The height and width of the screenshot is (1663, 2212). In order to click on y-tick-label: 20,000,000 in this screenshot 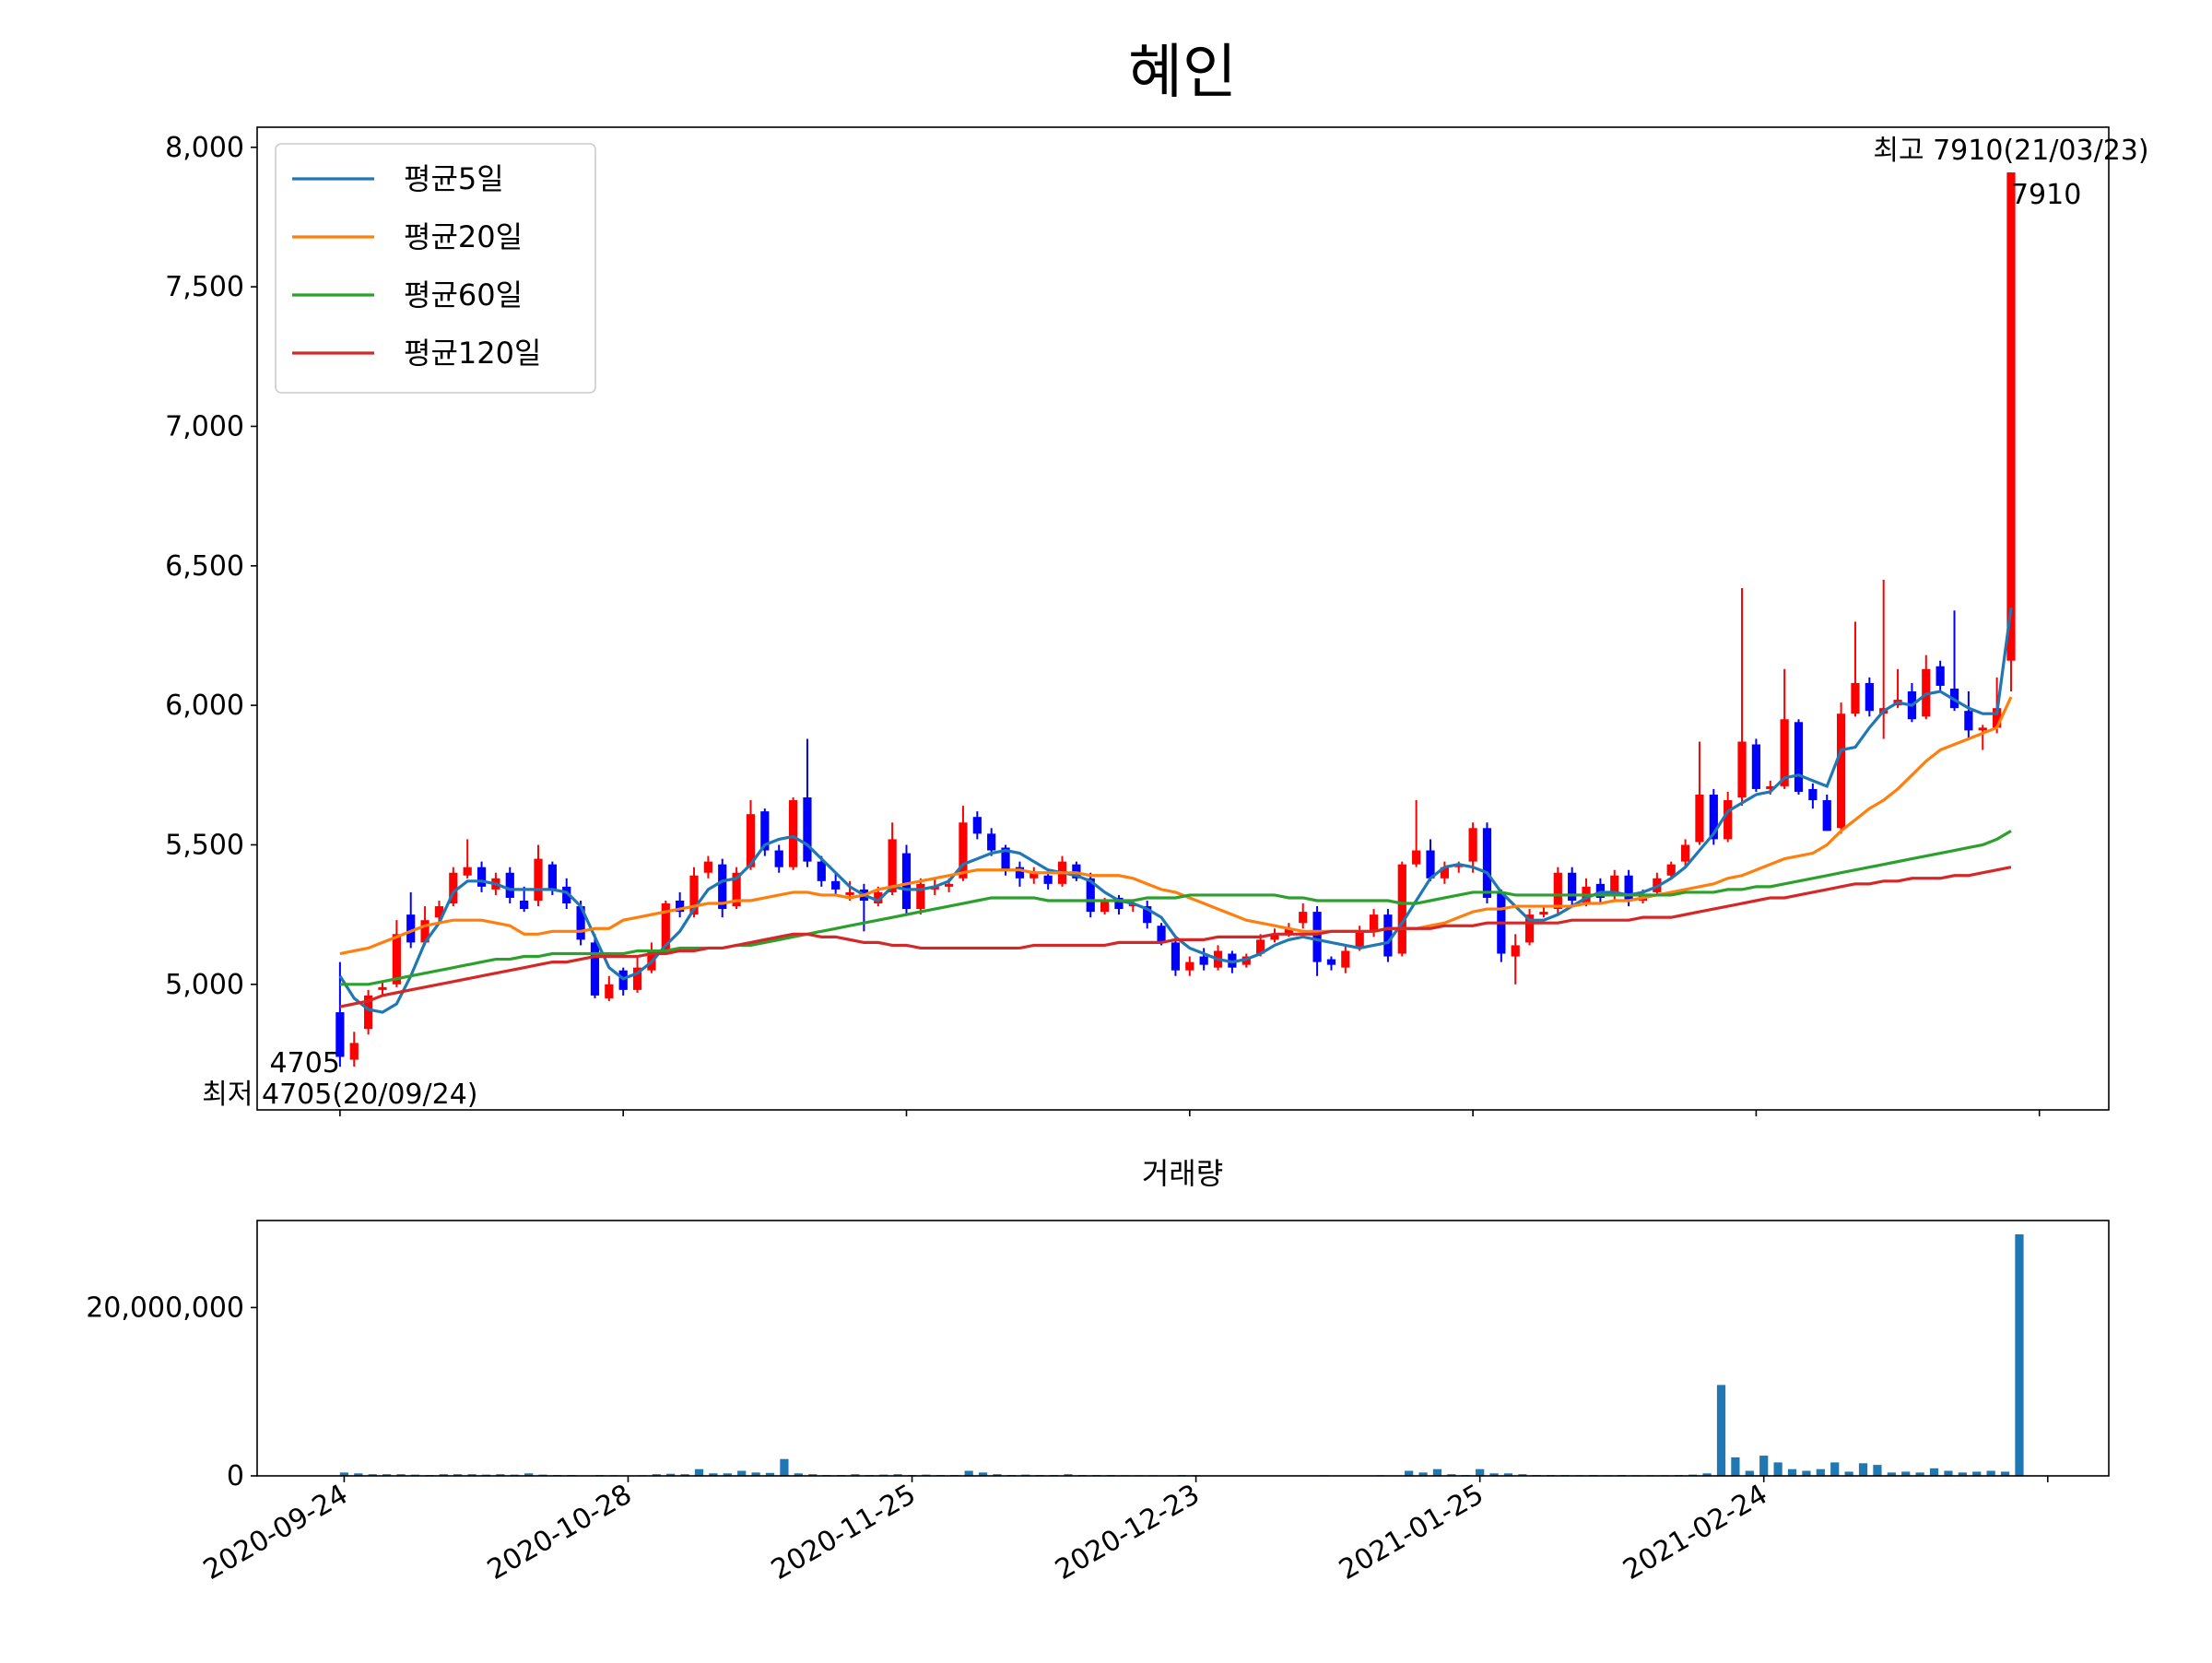, I will do `click(165, 1307)`.